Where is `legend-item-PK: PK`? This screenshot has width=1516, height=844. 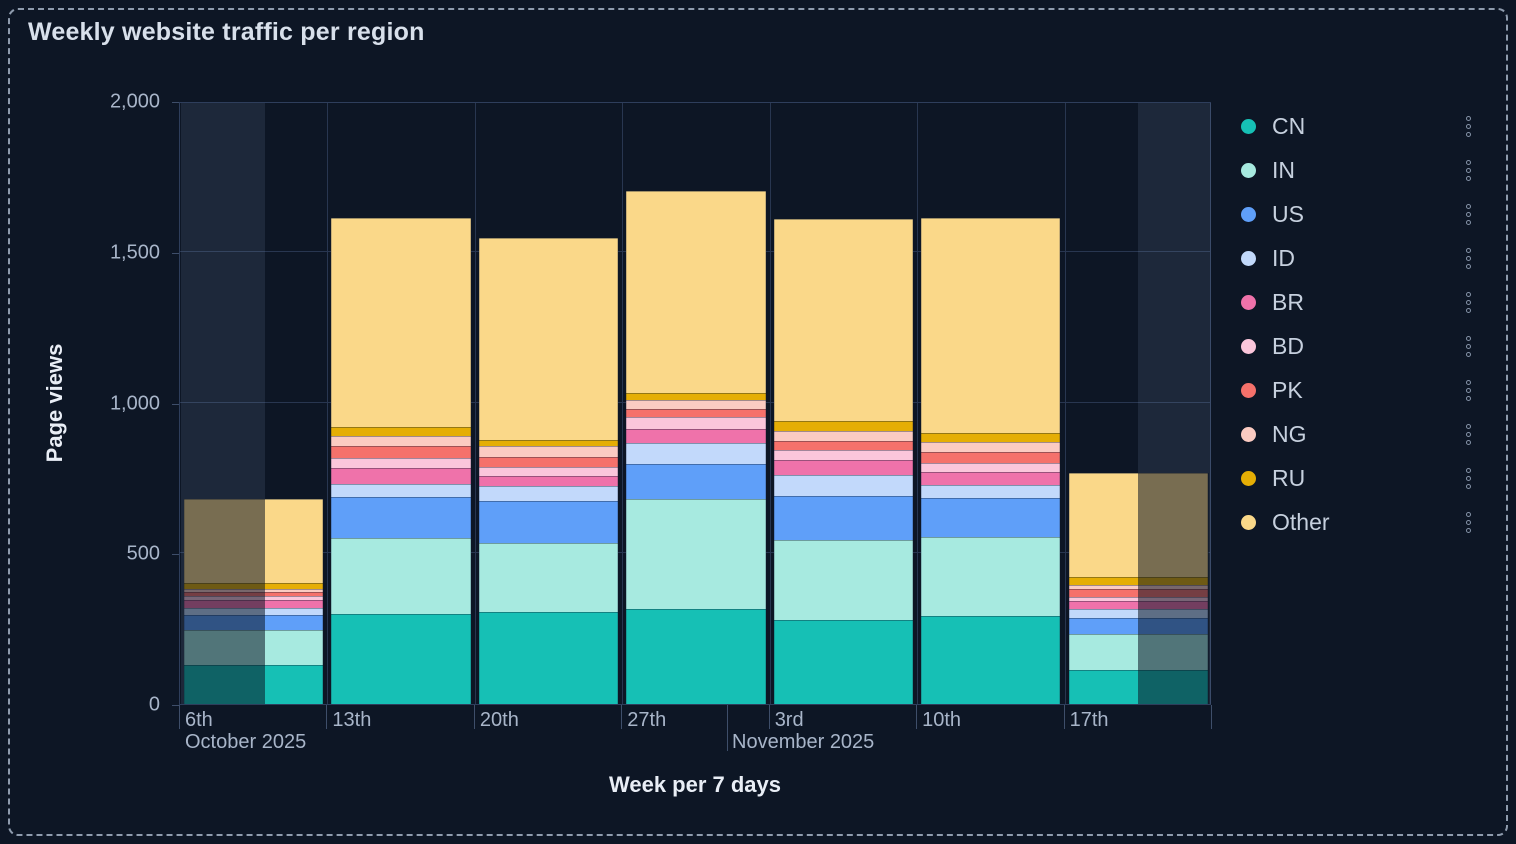
legend-item-PK: PK is located at coordinates (1361, 390).